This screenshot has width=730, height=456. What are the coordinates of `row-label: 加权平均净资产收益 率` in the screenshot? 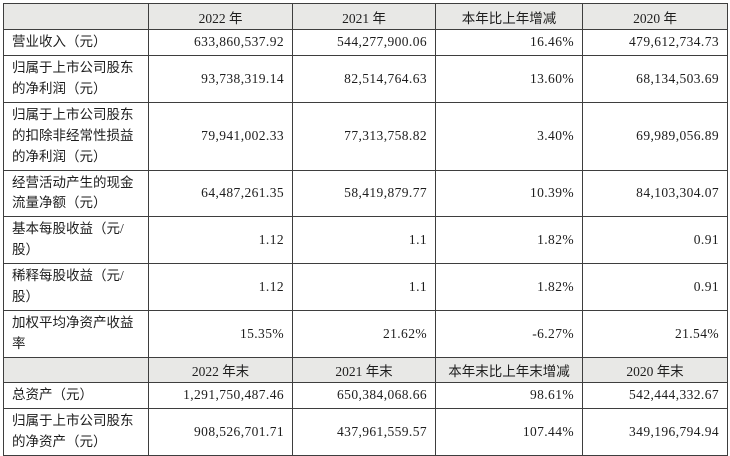 It's located at (76, 334).